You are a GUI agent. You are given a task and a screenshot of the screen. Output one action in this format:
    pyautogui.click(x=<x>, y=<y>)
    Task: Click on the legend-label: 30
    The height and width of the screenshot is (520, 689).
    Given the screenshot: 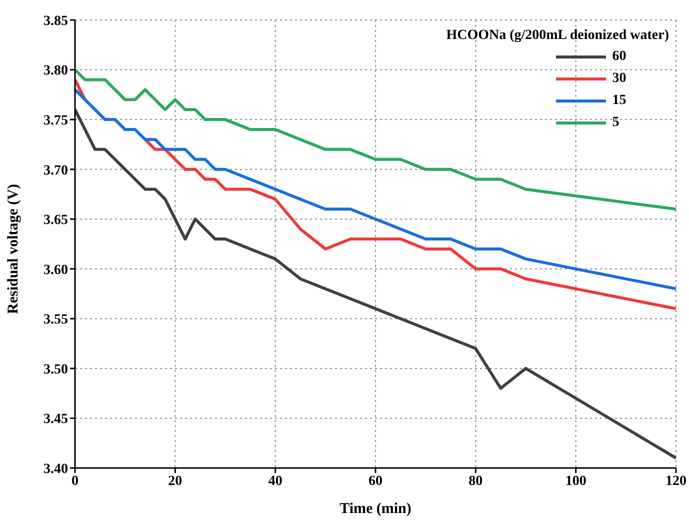 What is the action you would take?
    pyautogui.click(x=619, y=79)
    